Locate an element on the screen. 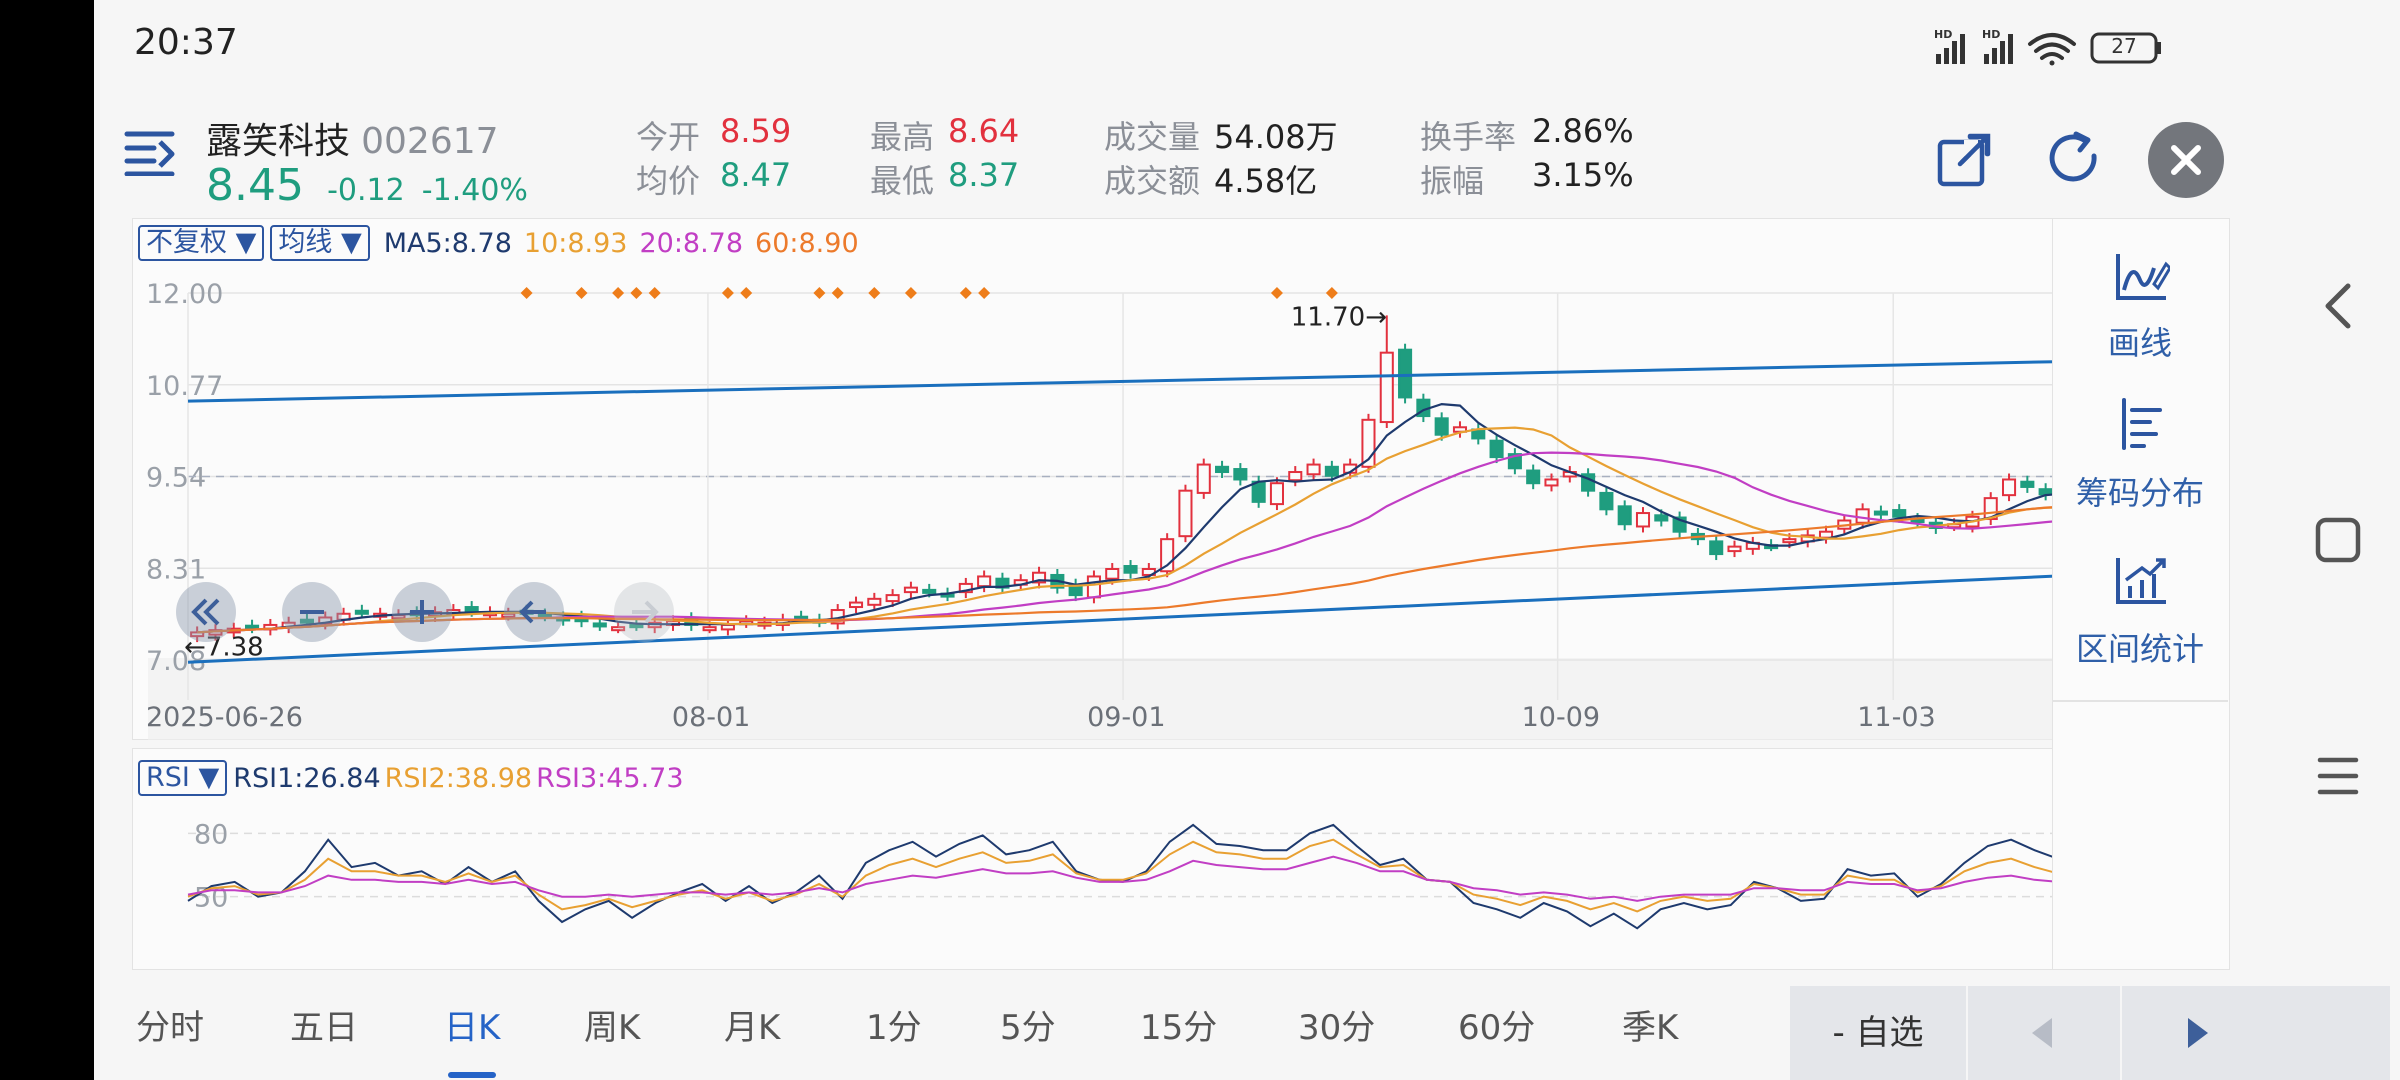 The height and width of the screenshot is (1080, 2400). refresh-icon is located at coordinates (2074, 160).